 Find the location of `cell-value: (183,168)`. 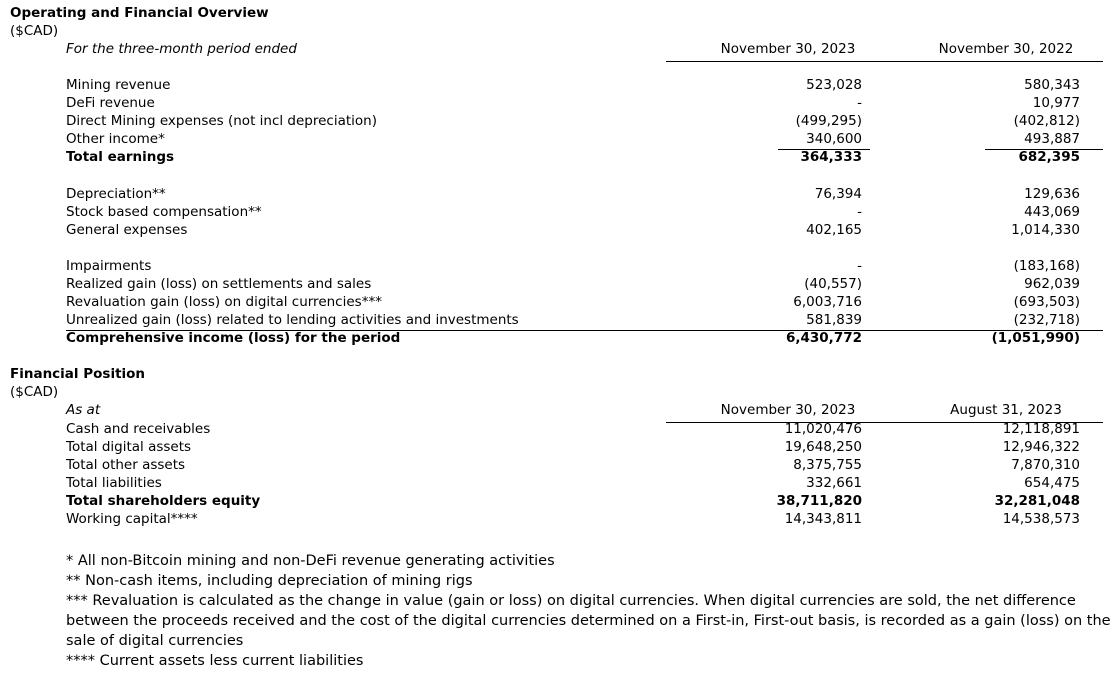

cell-value: (183,168) is located at coordinates (1046, 266).